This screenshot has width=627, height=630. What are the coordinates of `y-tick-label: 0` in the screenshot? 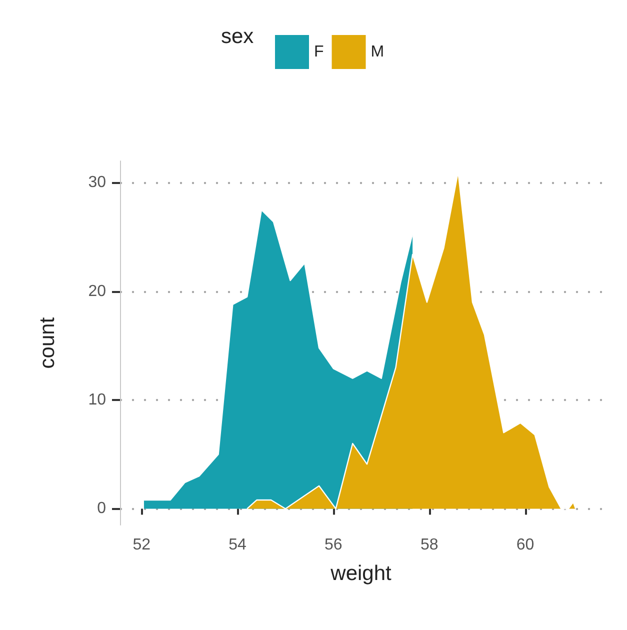 It's located at (101, 509).